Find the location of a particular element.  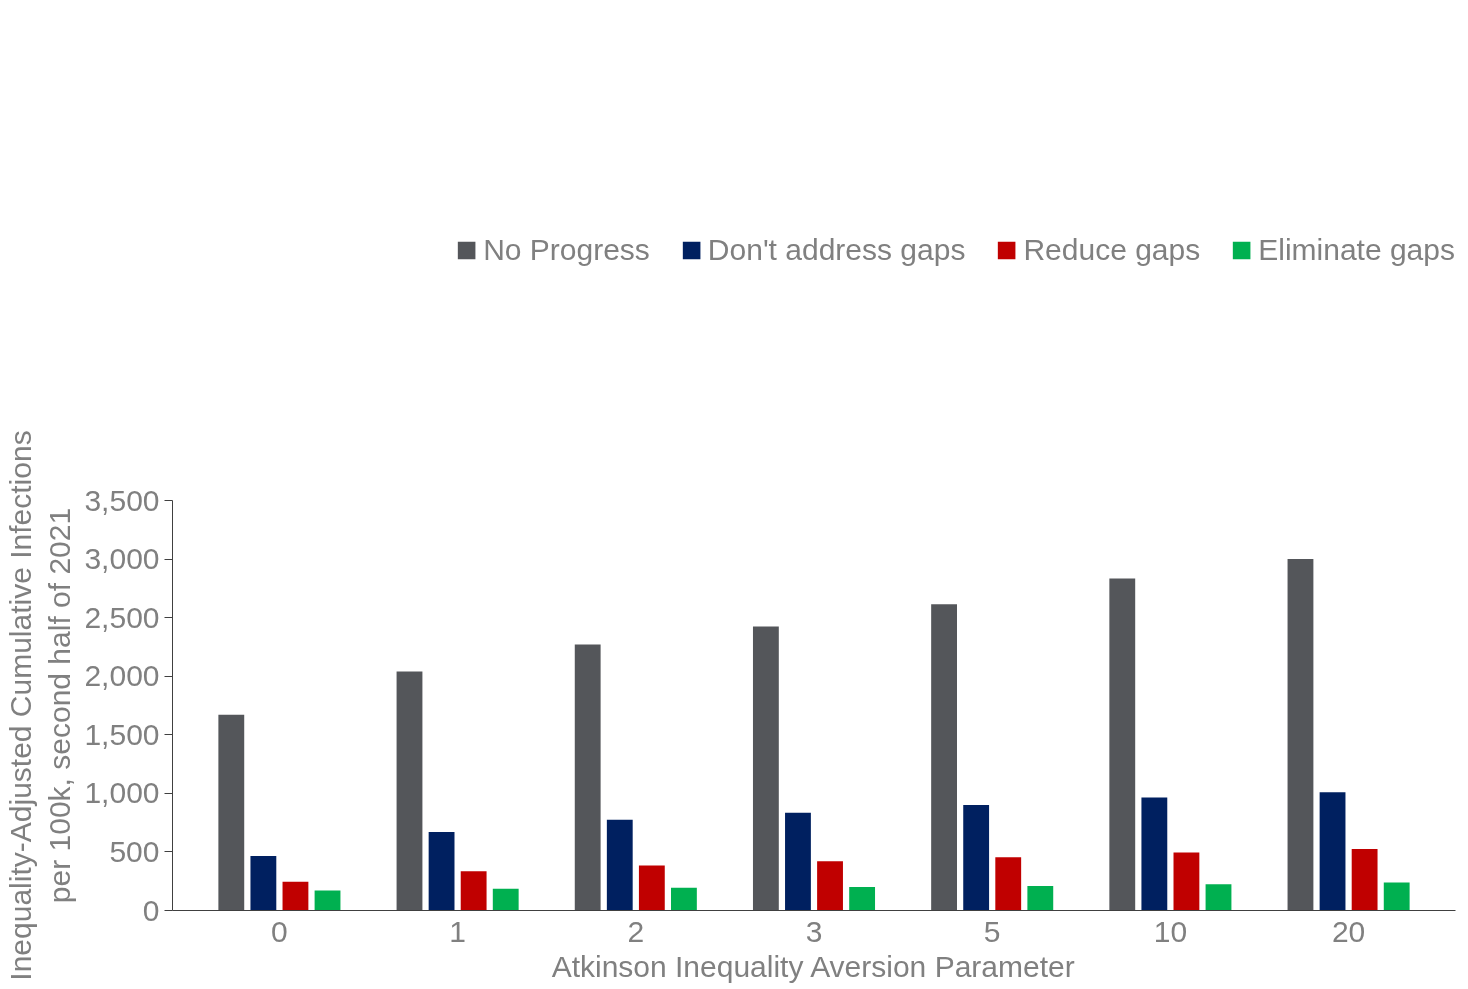

y-tick-label: 500 is located at coordinates (134, 851).